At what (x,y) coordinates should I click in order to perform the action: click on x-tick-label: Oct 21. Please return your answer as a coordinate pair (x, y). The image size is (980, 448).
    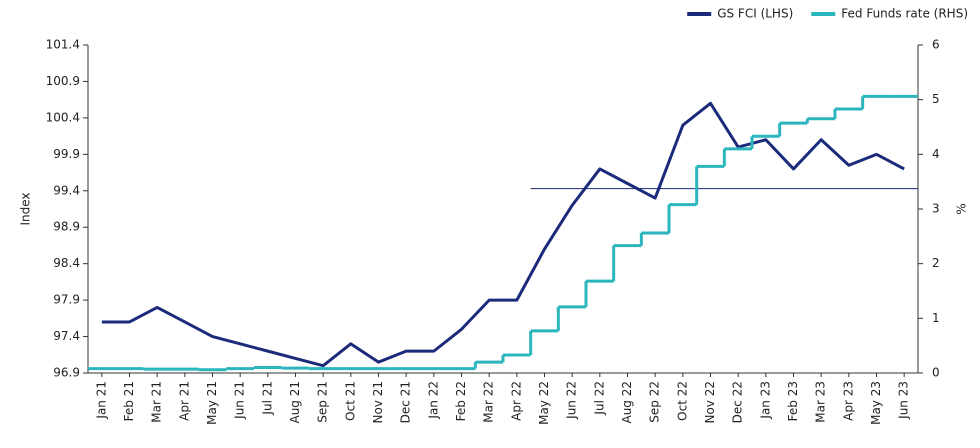
    Looking at the image, I should click on (350, 401).